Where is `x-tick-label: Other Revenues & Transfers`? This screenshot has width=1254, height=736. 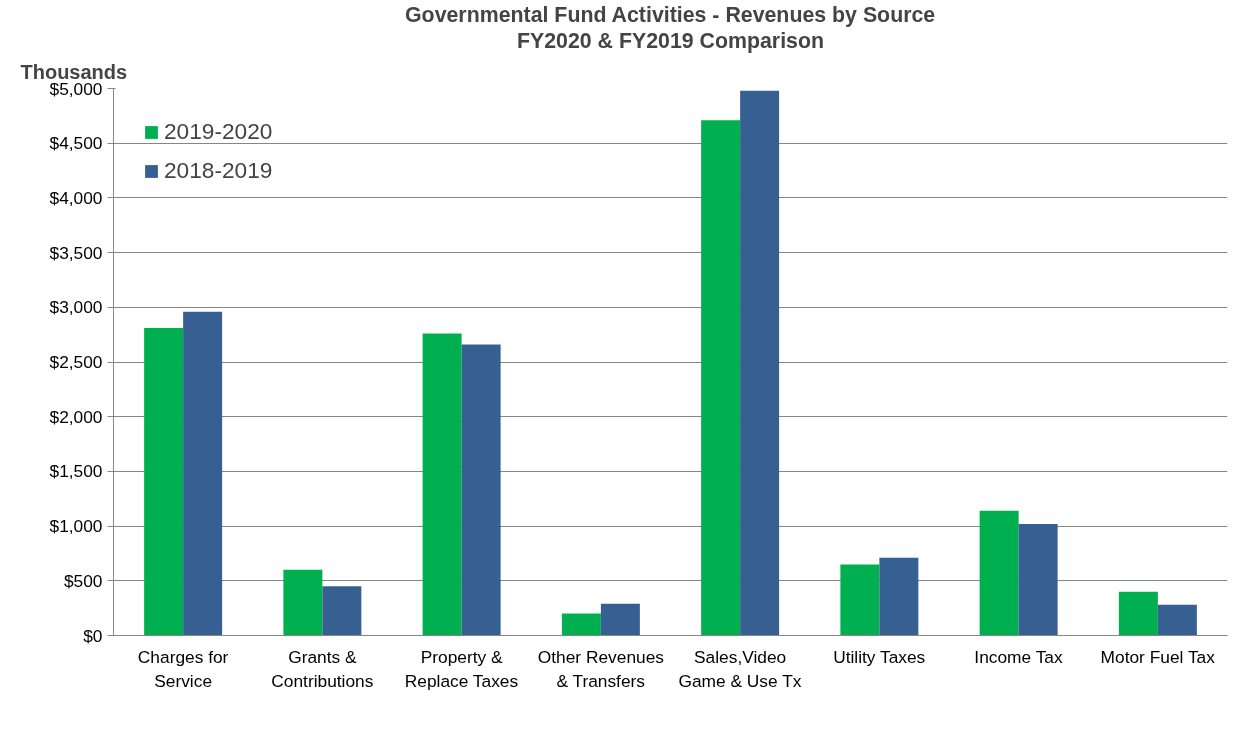
x-tick-label: Other Revenues & Transfers is located at coordinates (601, 668).